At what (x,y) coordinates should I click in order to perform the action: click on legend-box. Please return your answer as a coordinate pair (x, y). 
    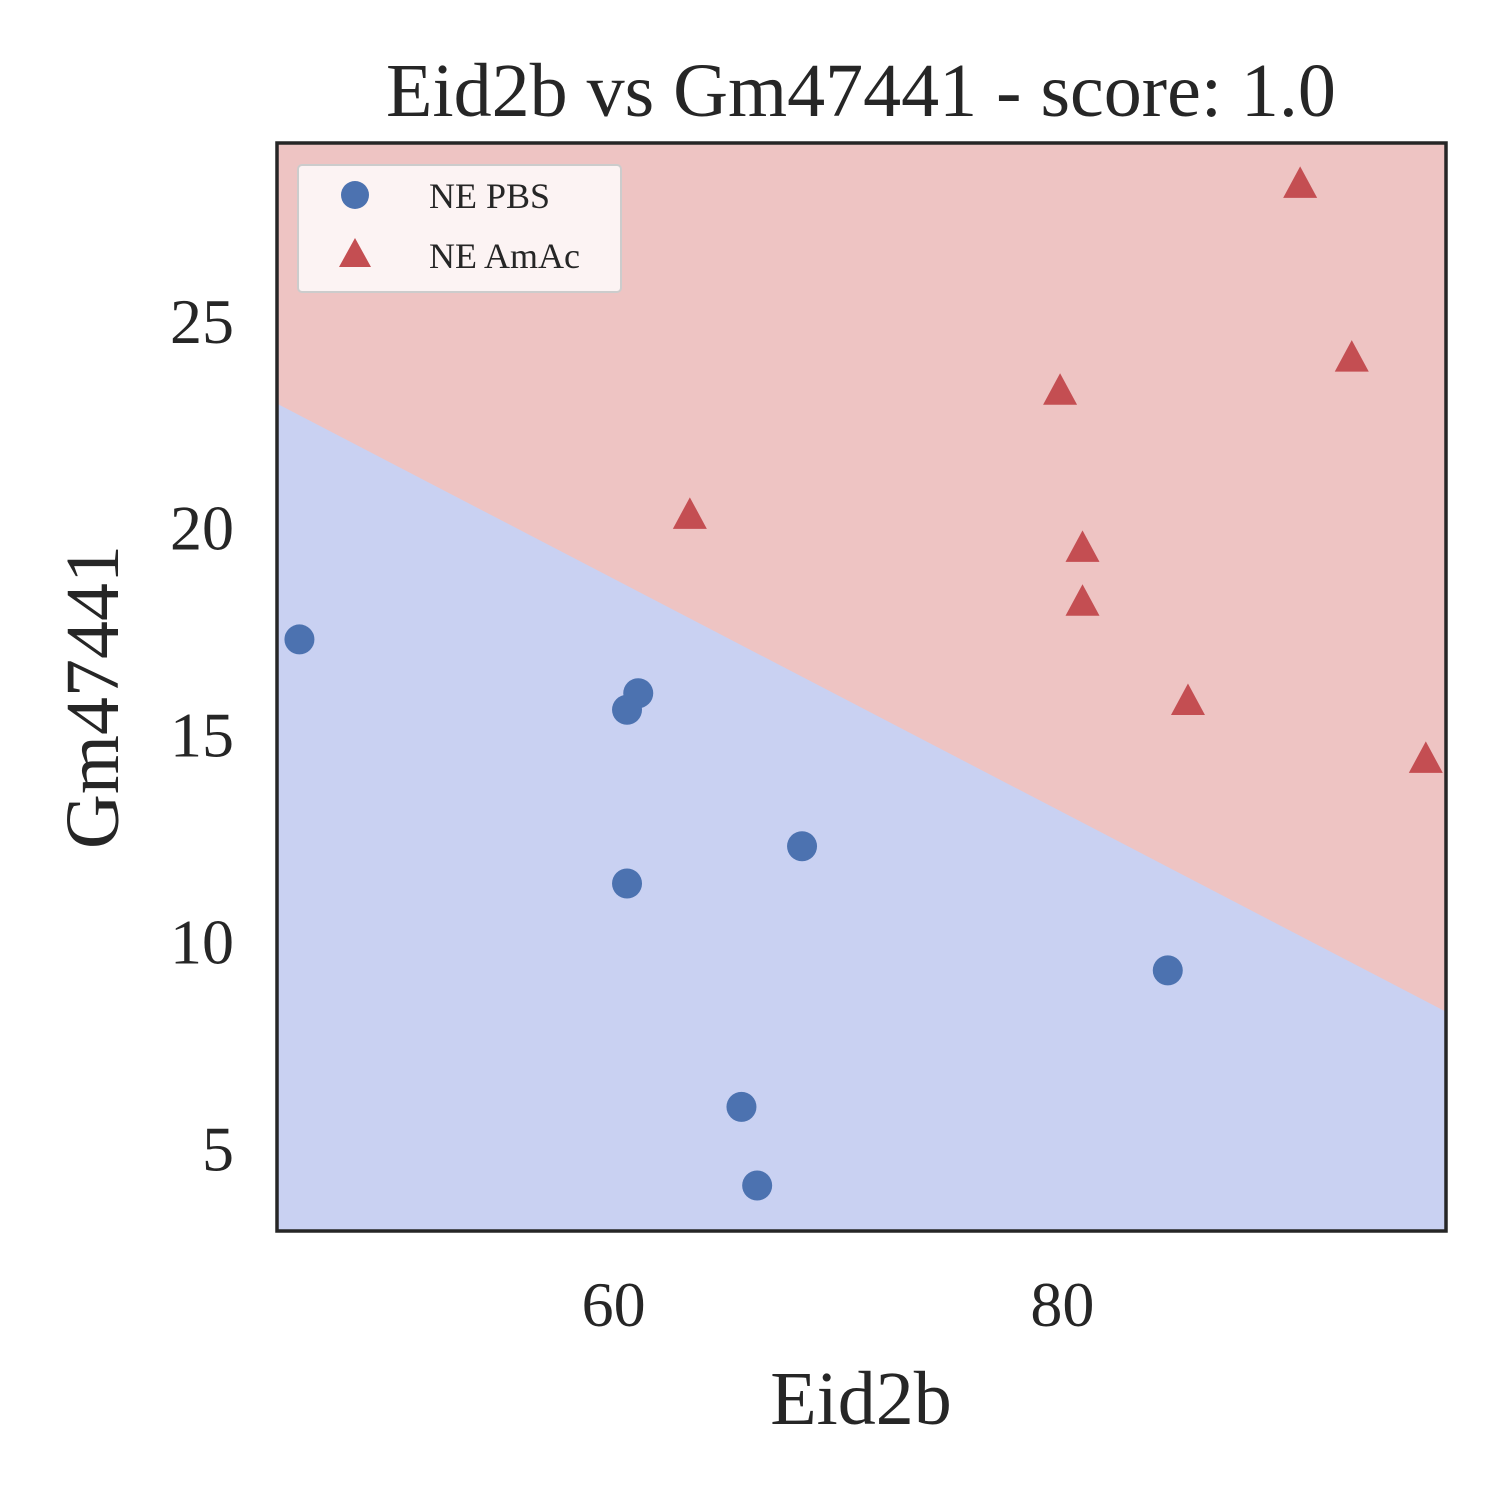
    Looking at the image, I should click on (459, 228).